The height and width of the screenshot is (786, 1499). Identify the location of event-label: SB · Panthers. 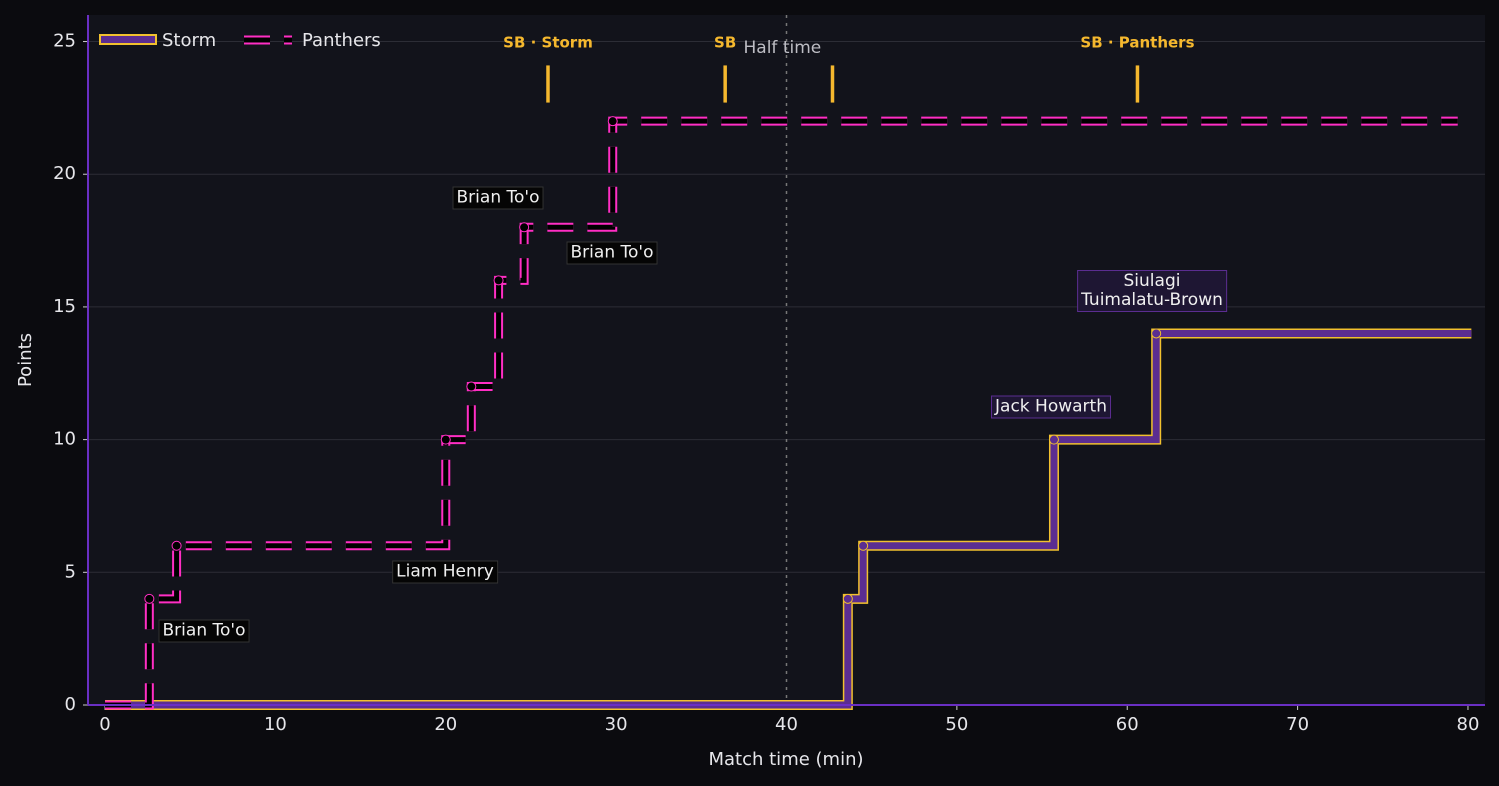
(1137, 43).